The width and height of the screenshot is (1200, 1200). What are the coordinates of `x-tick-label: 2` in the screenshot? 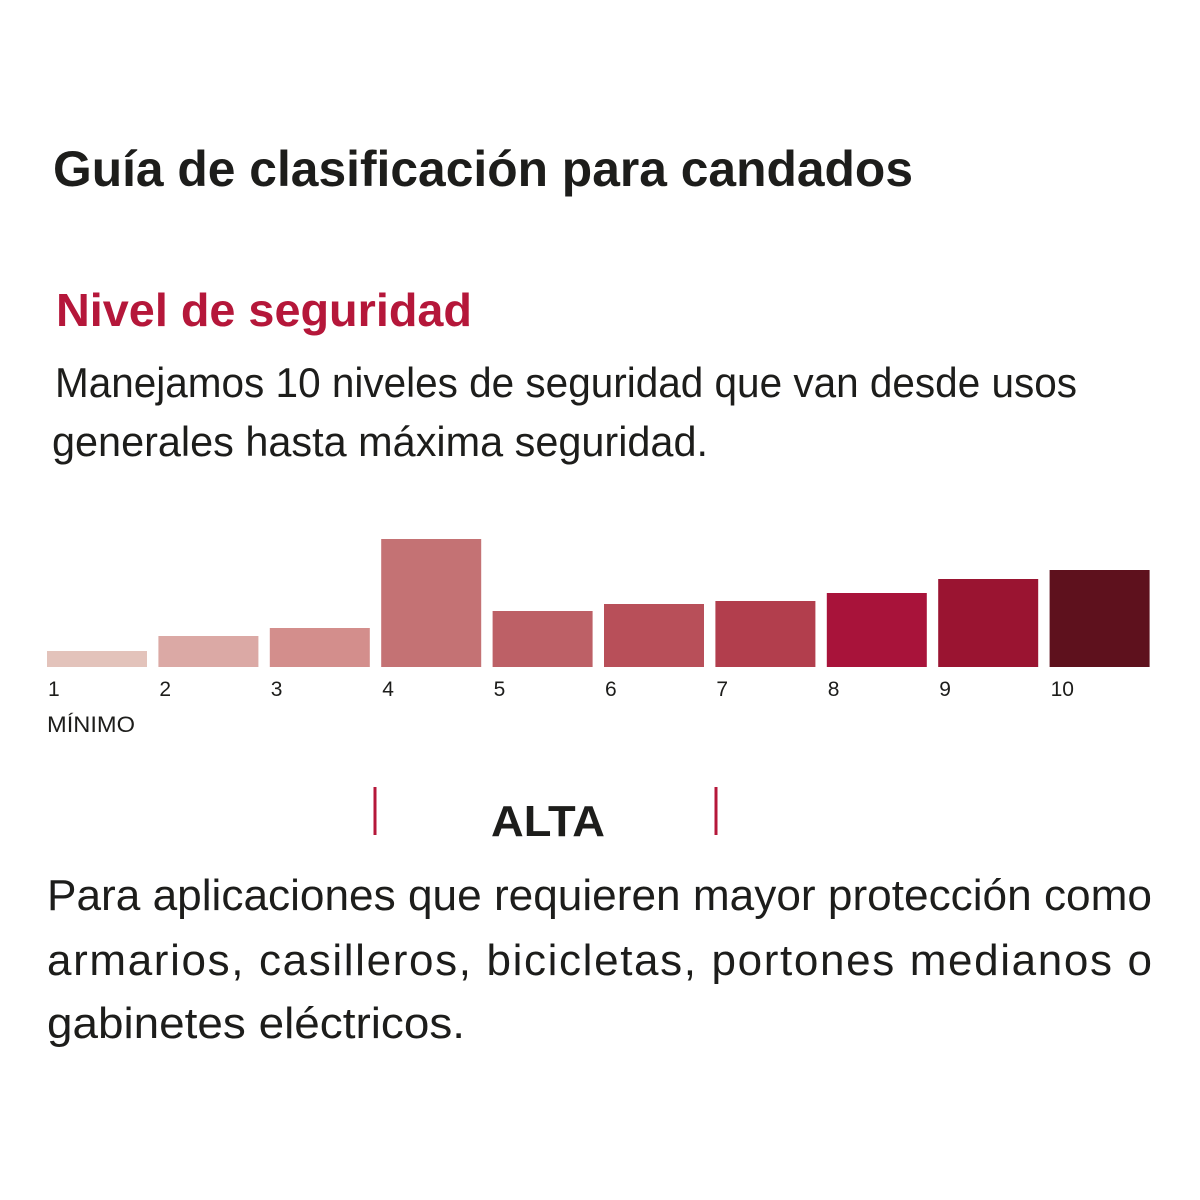 It's located at (165, 689).